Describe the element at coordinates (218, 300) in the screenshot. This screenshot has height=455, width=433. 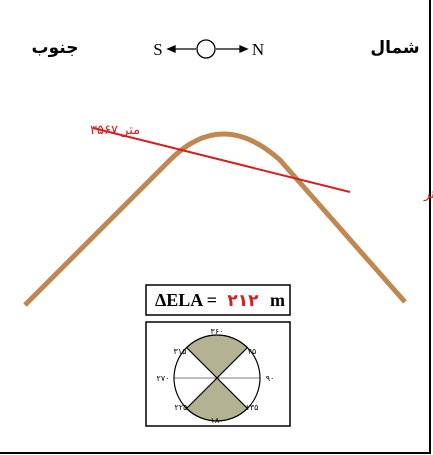
I see `ela-box` at that location.